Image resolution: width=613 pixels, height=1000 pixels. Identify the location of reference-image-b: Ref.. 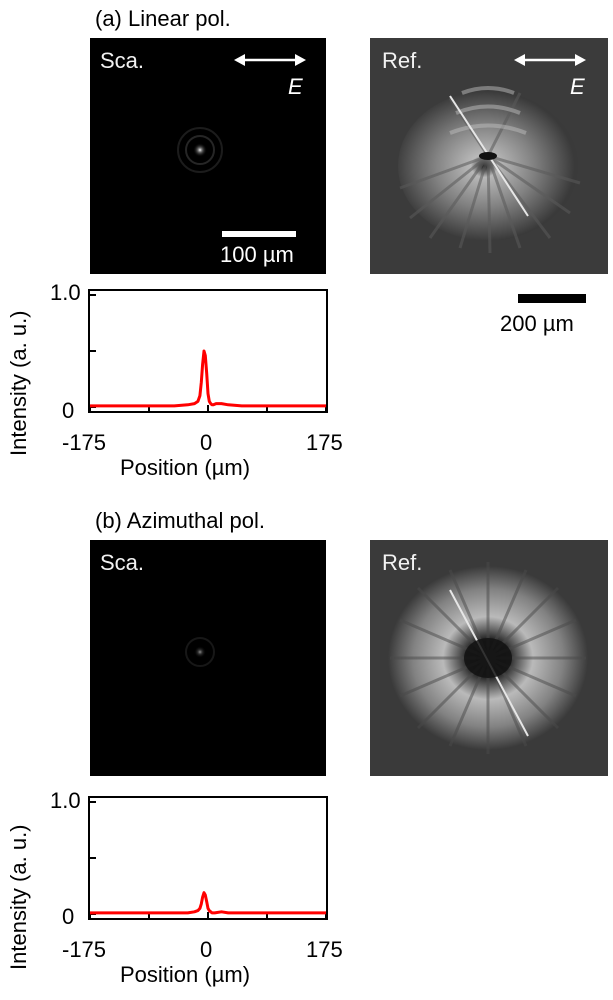
(489, 658).